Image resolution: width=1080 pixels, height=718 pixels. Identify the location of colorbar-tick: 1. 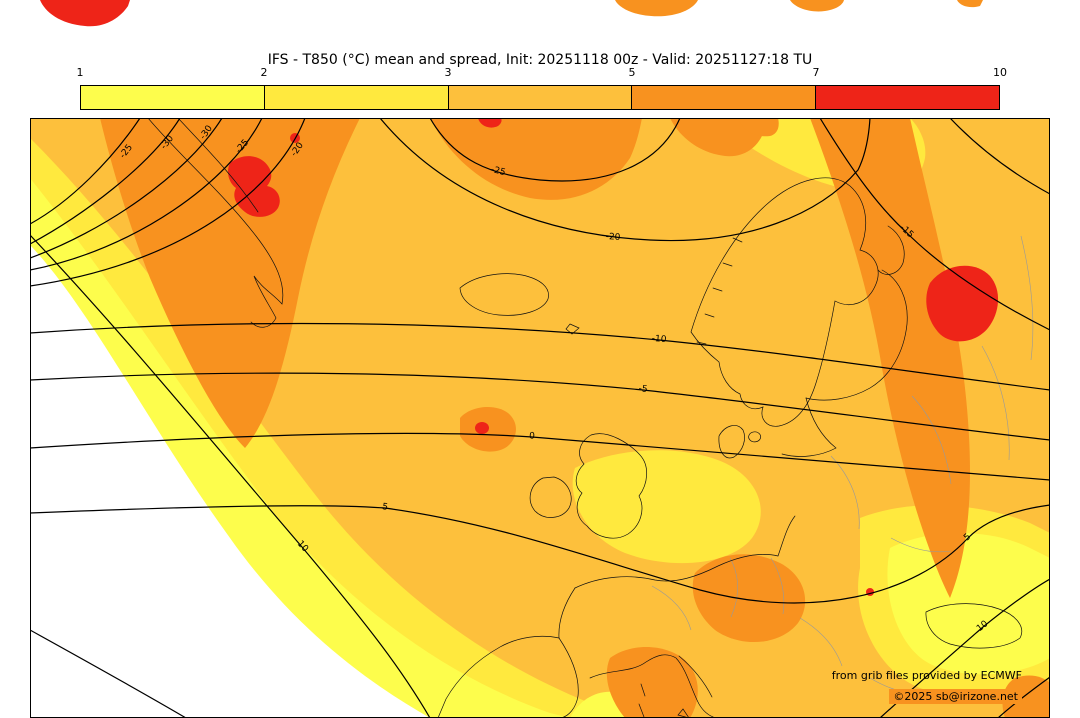
(80, 72).